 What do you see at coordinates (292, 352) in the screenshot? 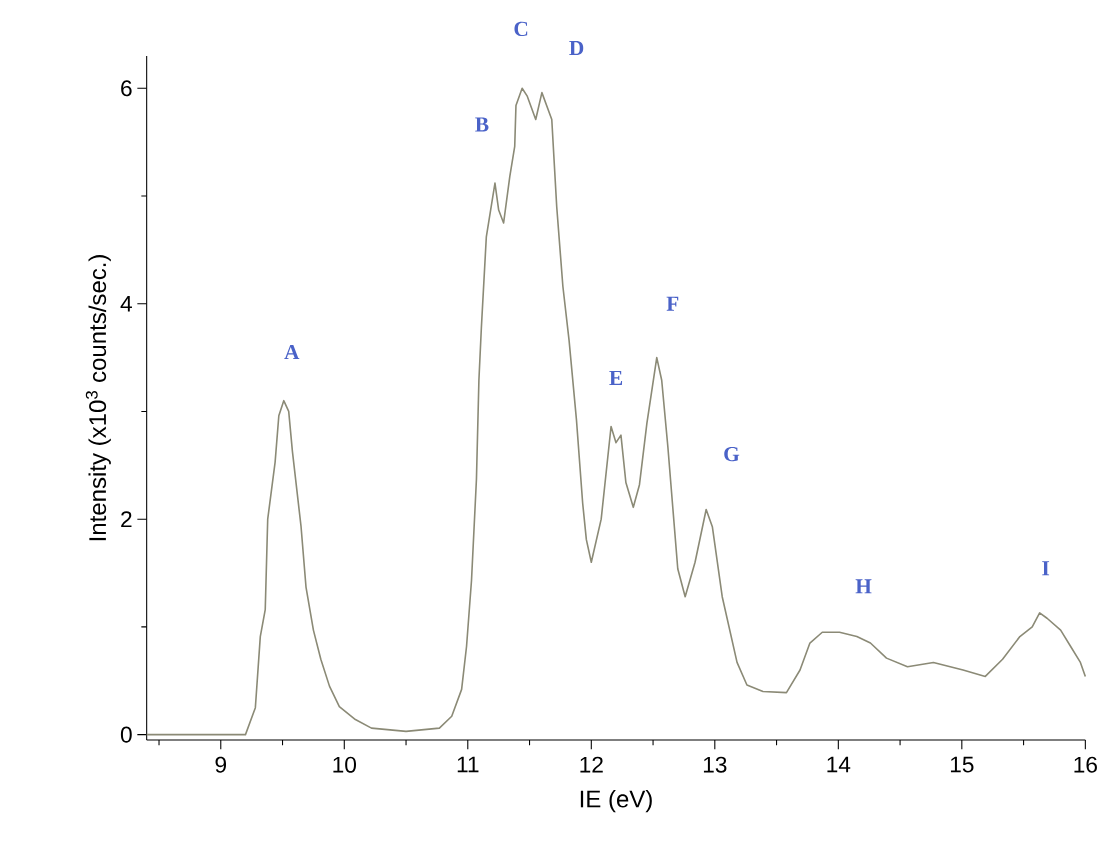
I see `annotation: A` at bounding box center [292, 352].